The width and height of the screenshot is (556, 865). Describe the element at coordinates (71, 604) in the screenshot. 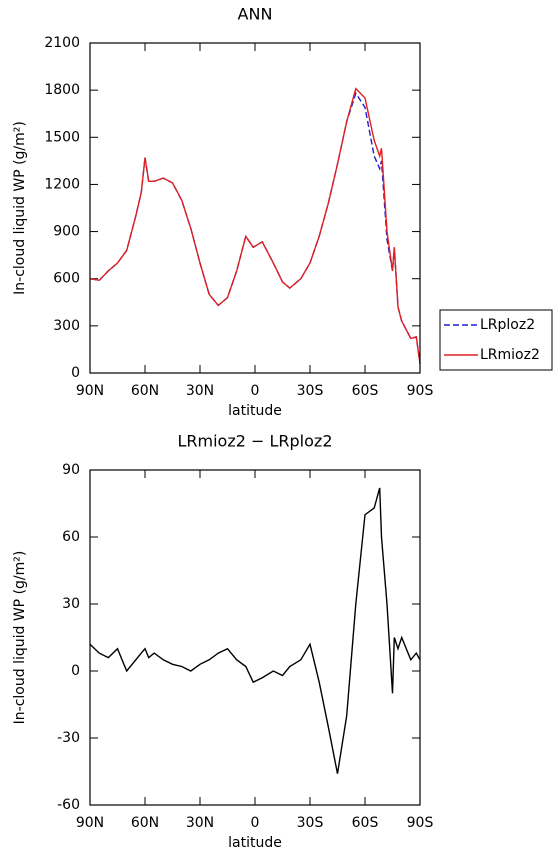

I see `y-tick-label: 30` at that location.